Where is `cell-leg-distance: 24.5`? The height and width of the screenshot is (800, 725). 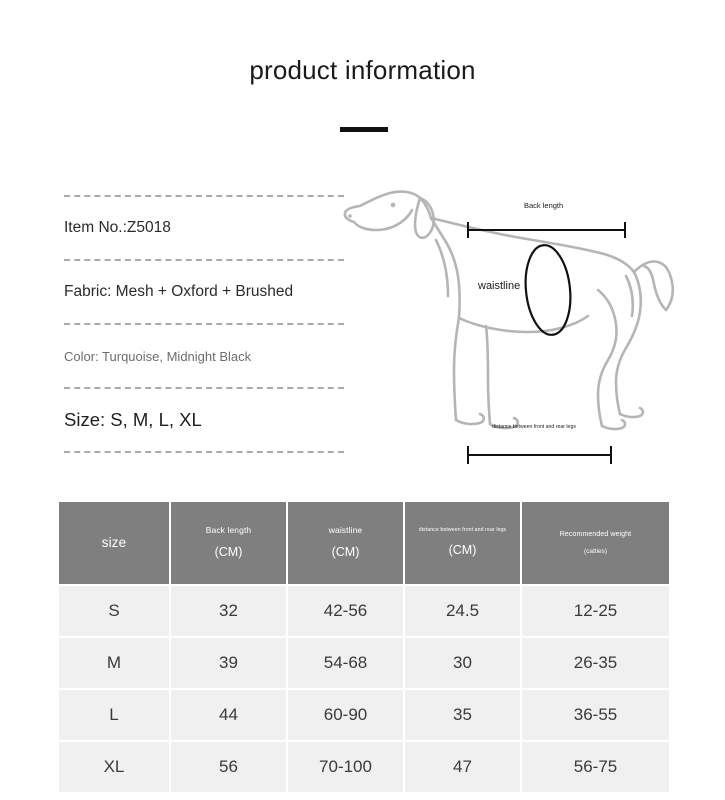 cell-leg-distance: 24.5 is located at coordinates (462, 611).